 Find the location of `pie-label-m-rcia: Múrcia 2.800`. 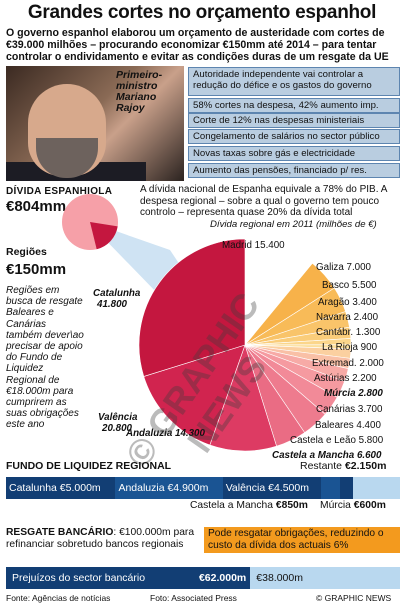

pie-label-m-rcia: Múrcia 2.800 is located at coordinates (353, 393).